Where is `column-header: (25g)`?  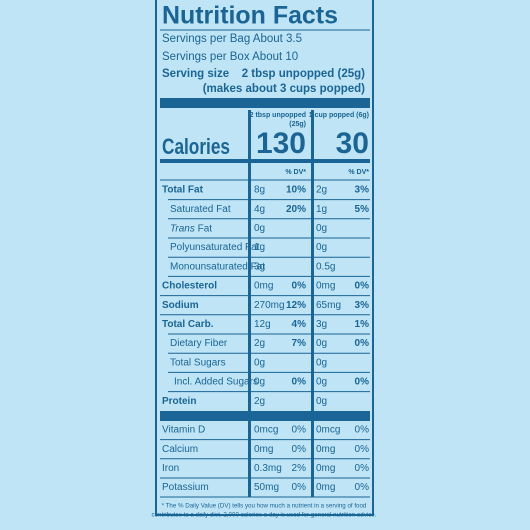 column-header: (25g) is located at coordinates (297, 124).